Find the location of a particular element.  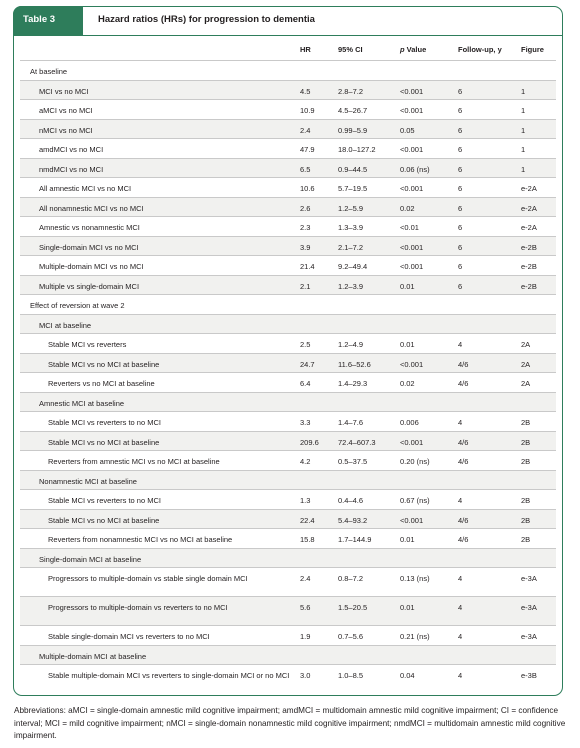

row-label: All nonamnestic MCI vs no MCI is located at coordinates (91, 208).